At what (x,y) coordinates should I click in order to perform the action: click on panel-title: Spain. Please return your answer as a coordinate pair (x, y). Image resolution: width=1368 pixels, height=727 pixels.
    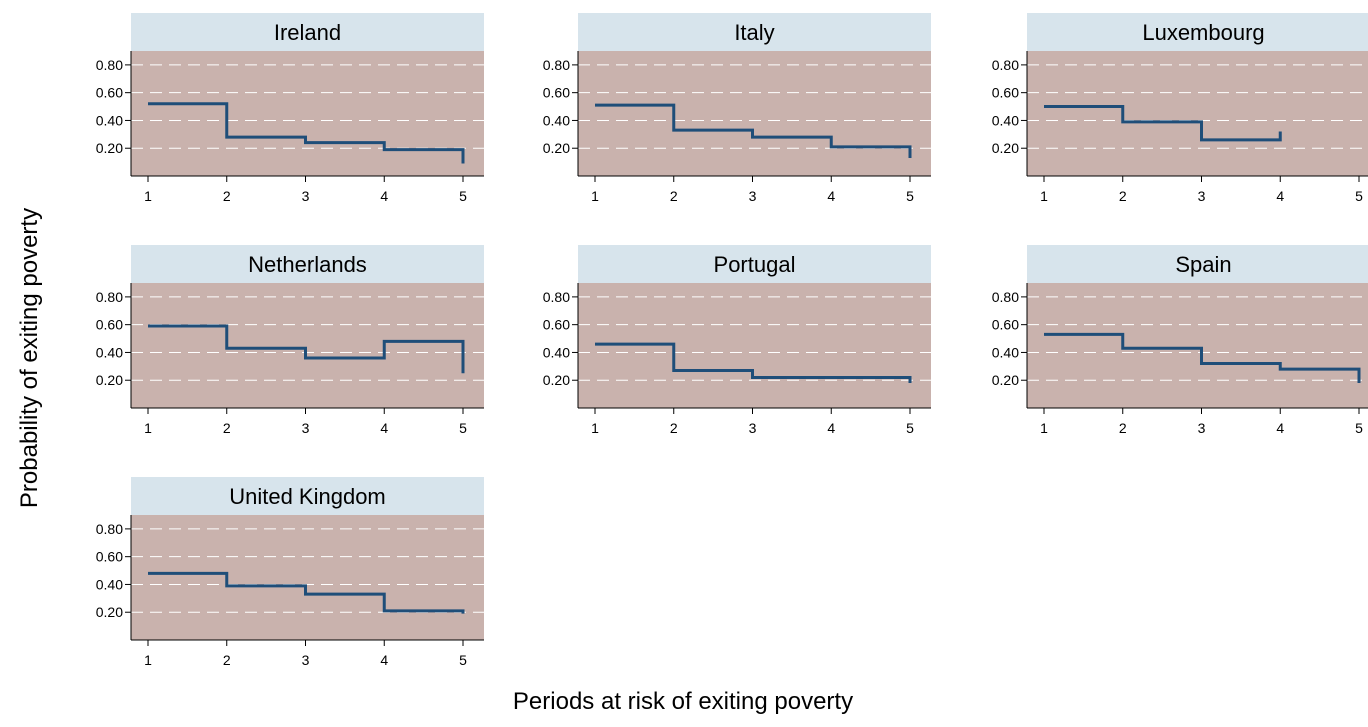
    Looking at the image, I should click on (1203, 264).